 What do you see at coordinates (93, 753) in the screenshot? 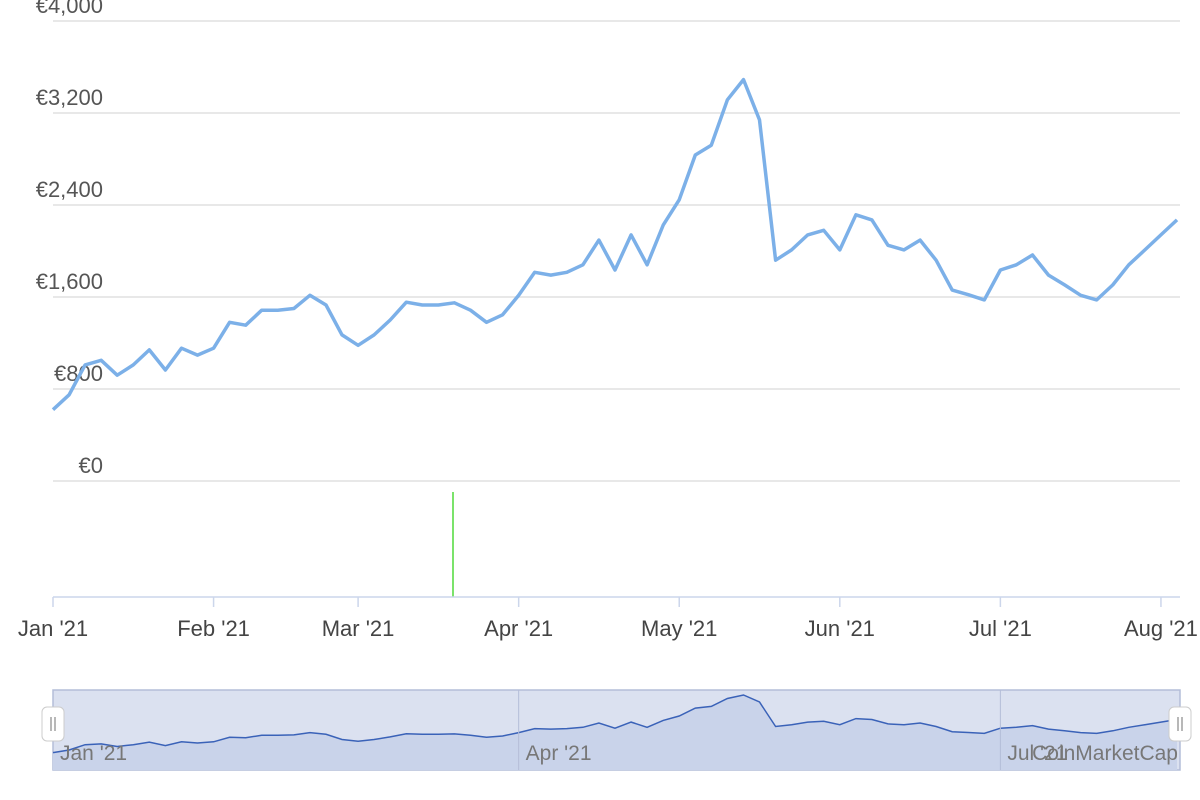
I see `navigator-label: Jan '21` at bounding box center [93, 753].